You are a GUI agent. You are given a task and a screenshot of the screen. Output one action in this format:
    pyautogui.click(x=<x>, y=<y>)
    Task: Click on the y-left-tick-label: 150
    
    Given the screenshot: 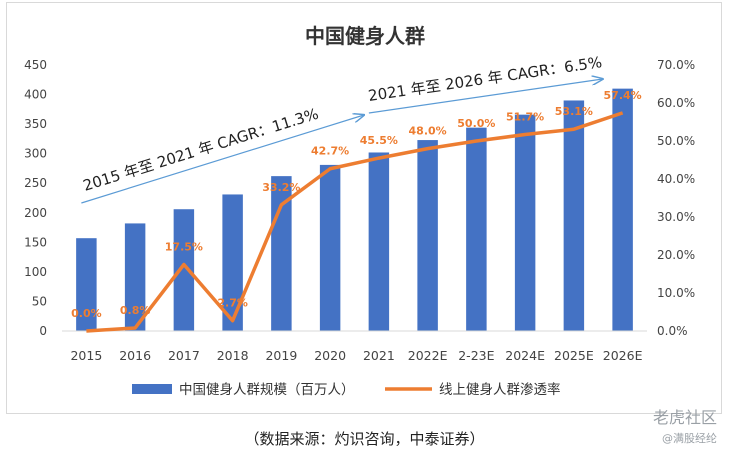 What is the action you would take?
    pyautogui.click(x=35, y=242)
    